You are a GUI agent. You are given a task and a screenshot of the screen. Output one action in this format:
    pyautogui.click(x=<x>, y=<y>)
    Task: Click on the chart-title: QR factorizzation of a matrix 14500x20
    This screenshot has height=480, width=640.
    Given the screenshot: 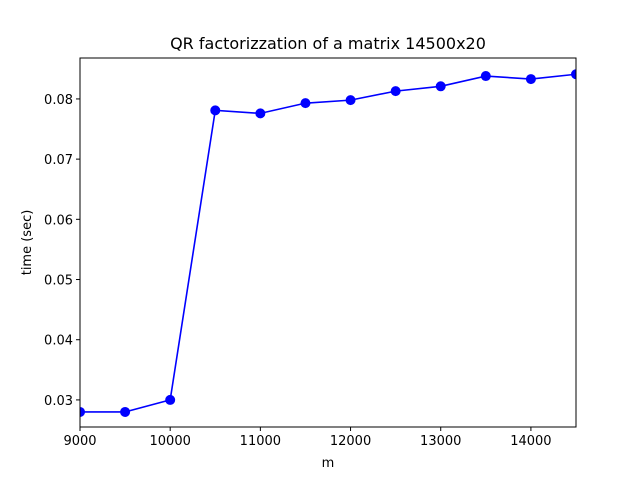 What is the action you would take?
    pyautogui.click(x=328, y=43)
    